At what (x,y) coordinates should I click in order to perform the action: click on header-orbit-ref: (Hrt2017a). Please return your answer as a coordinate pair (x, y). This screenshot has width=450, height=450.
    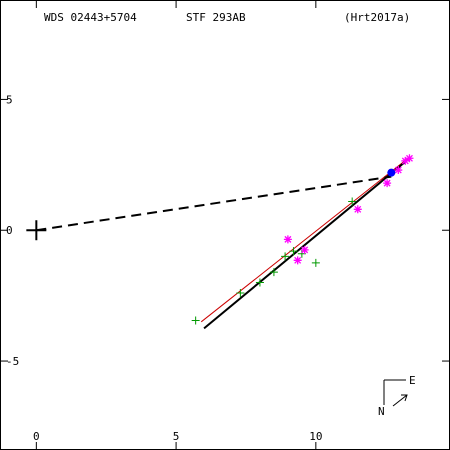
    Looking at the image, I should click on (377, 17).